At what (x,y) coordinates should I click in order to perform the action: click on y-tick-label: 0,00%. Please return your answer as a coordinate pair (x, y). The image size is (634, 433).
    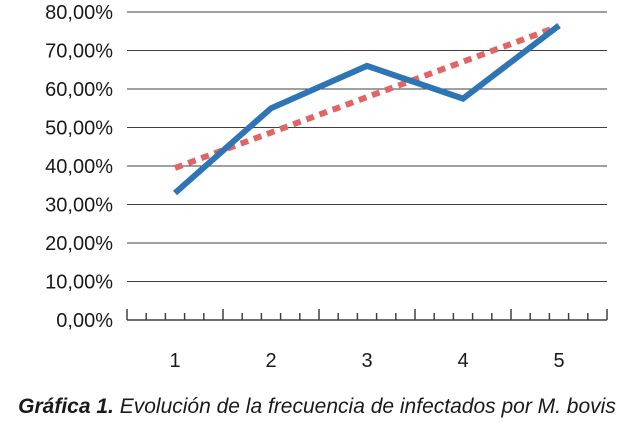
    Looking at the image, I should click on (84, 321).